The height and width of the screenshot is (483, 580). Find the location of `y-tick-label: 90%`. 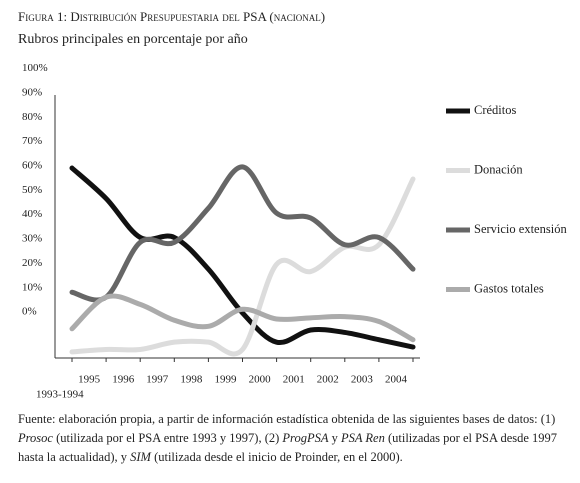

y-tick-label: 90% is located at coordinates (32, 92).